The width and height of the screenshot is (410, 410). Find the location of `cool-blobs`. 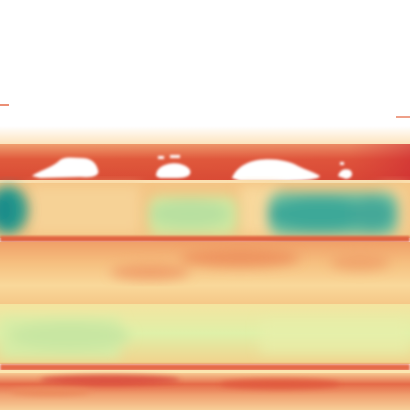

cool-blobs is located at coordinates (199, 211).